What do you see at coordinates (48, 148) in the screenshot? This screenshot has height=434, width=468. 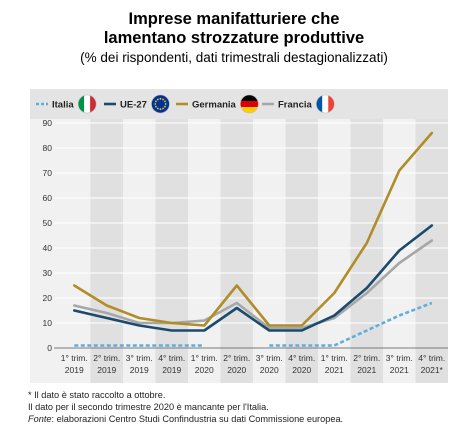 I see `y-tick-label: 80` at bounding box center [48, 148].